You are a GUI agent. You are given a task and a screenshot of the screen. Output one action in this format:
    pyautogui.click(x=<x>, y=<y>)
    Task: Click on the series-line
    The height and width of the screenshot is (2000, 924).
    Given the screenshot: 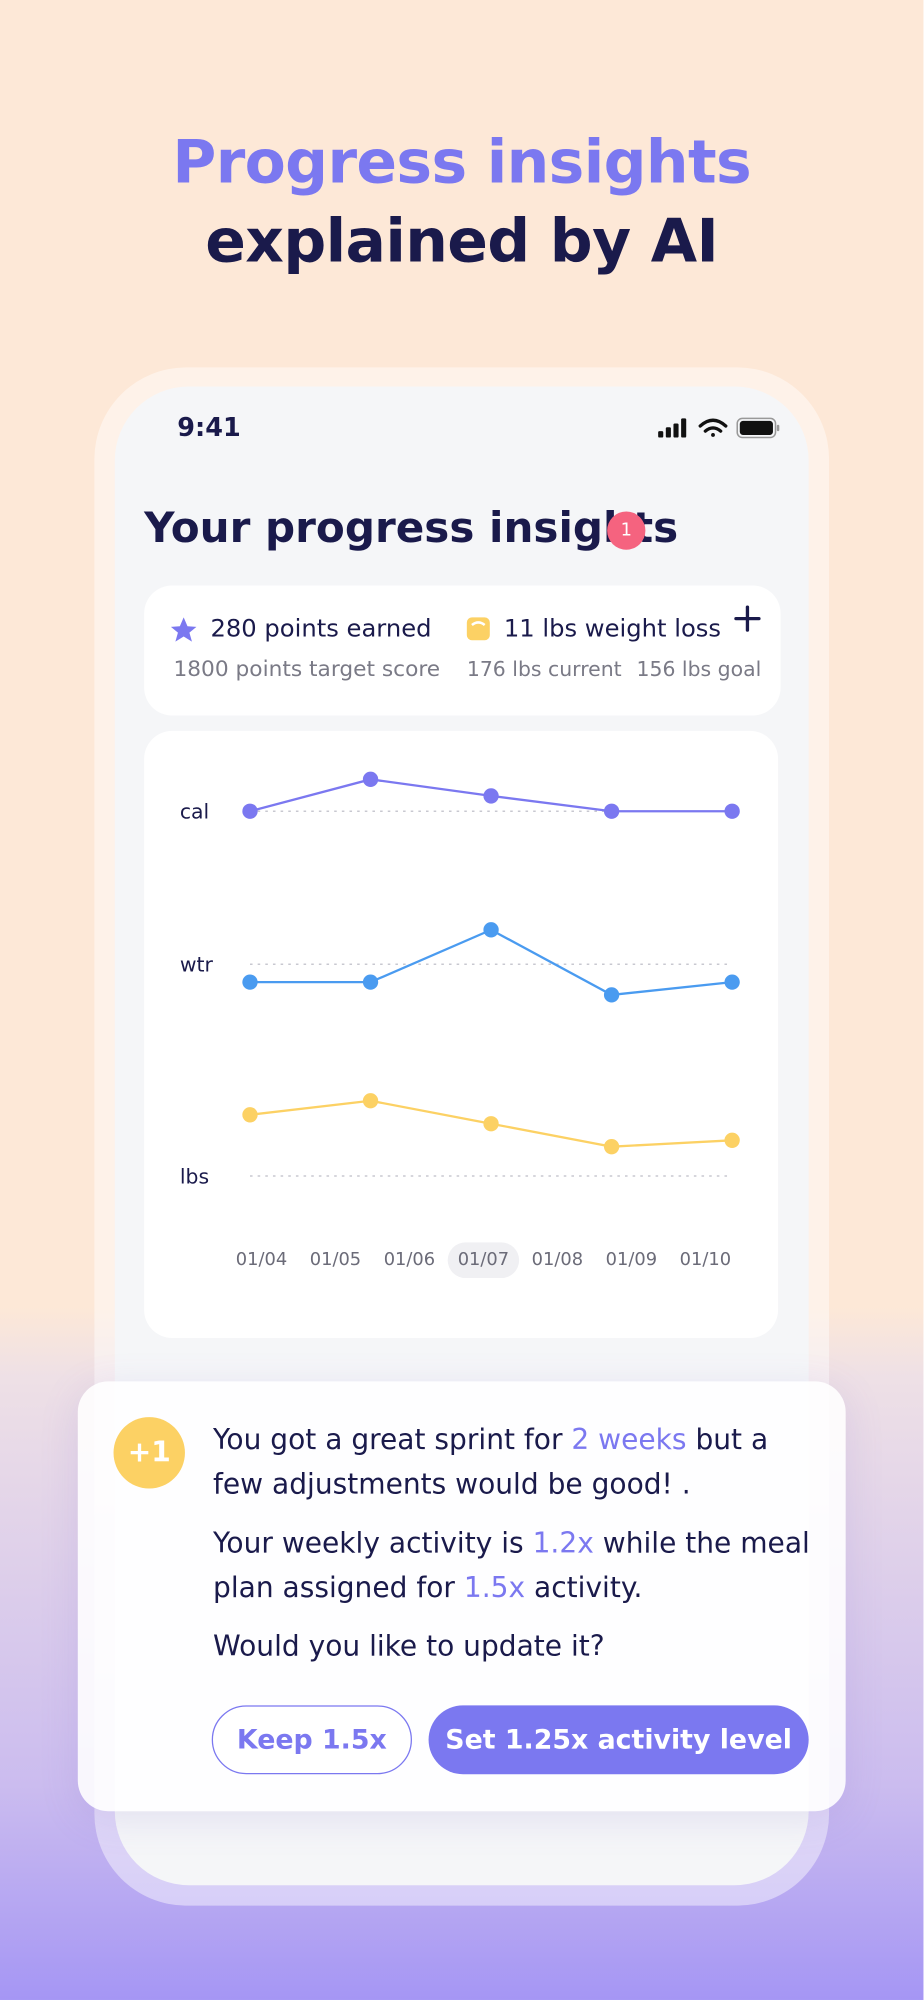 What is the action you would take?
    pyautogui.click(x=491, y=962)
    